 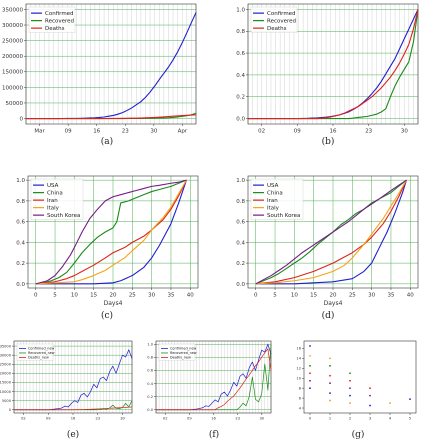 What do you see at coordinates (273, 186) in the screenshot?
I see `legend-entry: USA` at bounding box center [273, 186].